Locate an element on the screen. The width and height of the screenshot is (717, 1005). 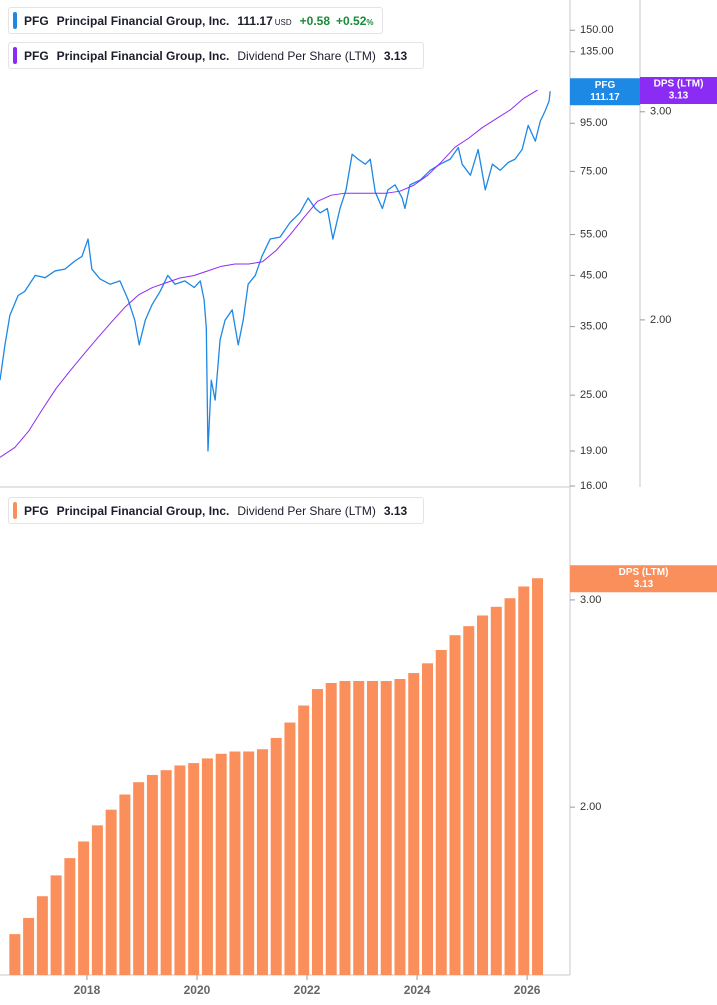
legend-pct-sign: % is located at coordinates (370, 22).